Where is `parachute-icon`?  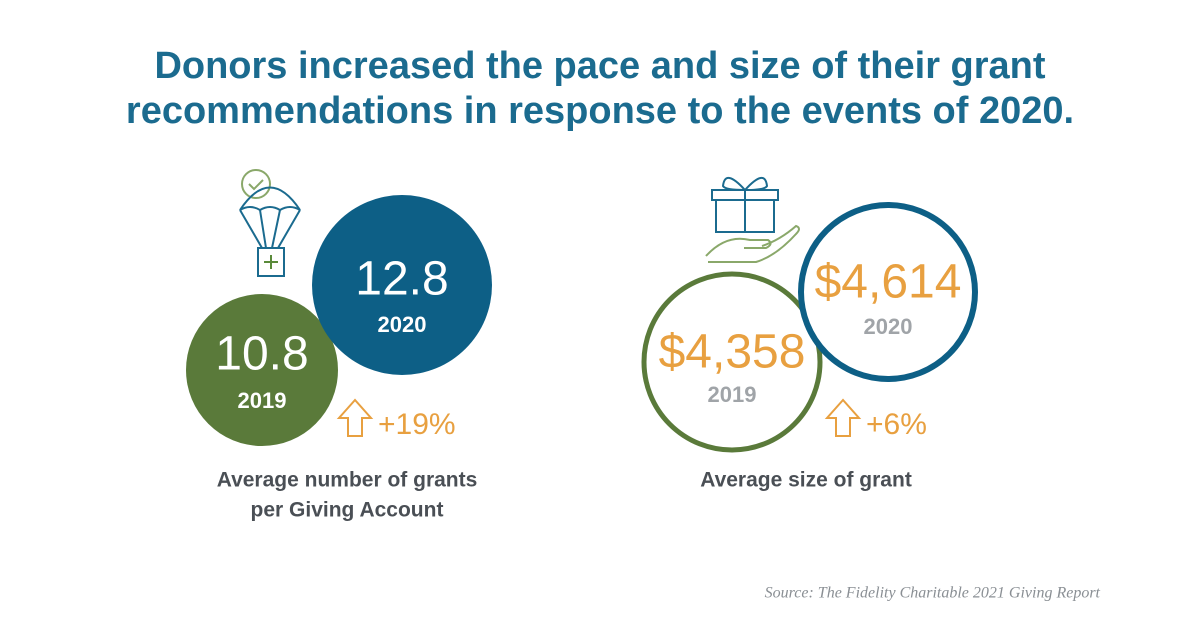
parachute-icon is located at coordinates (270, 223).